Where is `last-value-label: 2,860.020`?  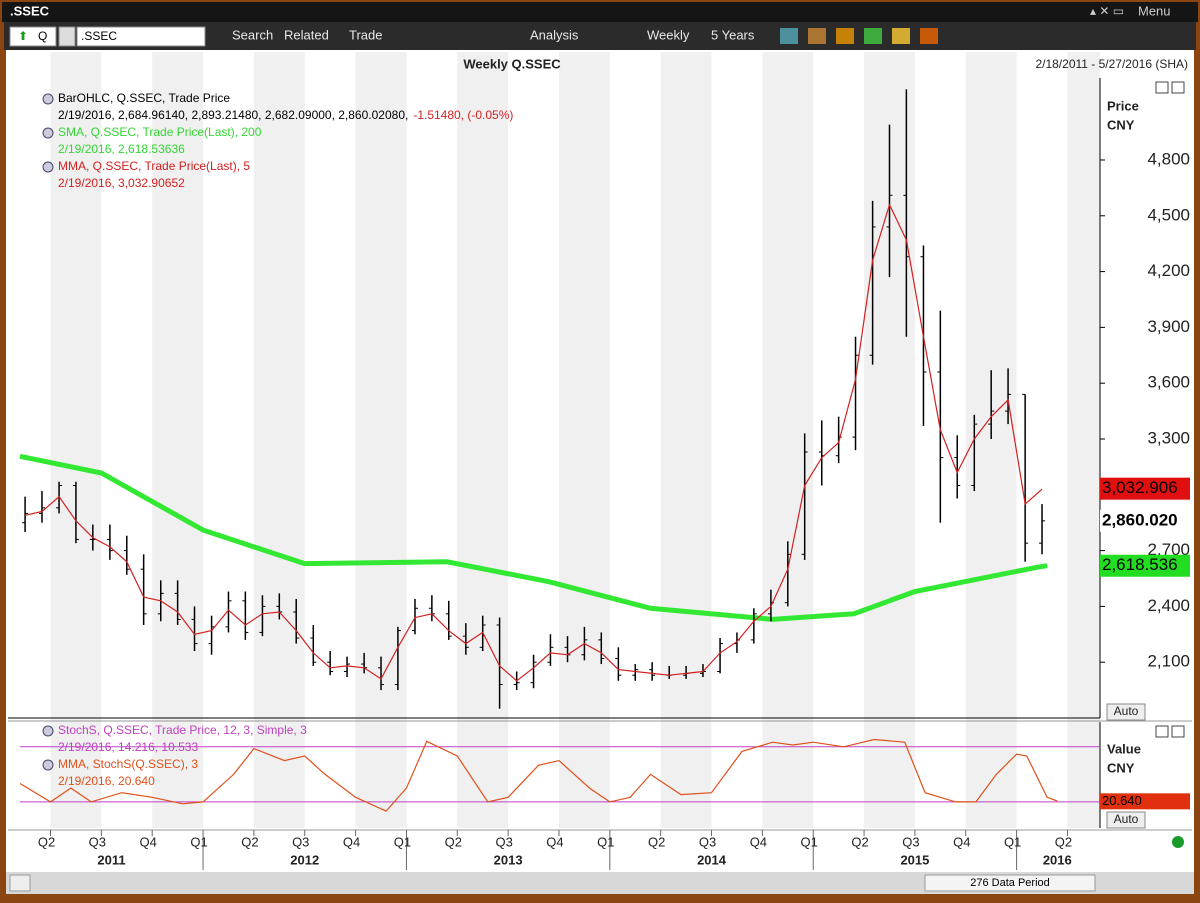
last-value-label: 2,860.020 is located at coordinates (1140, 519).